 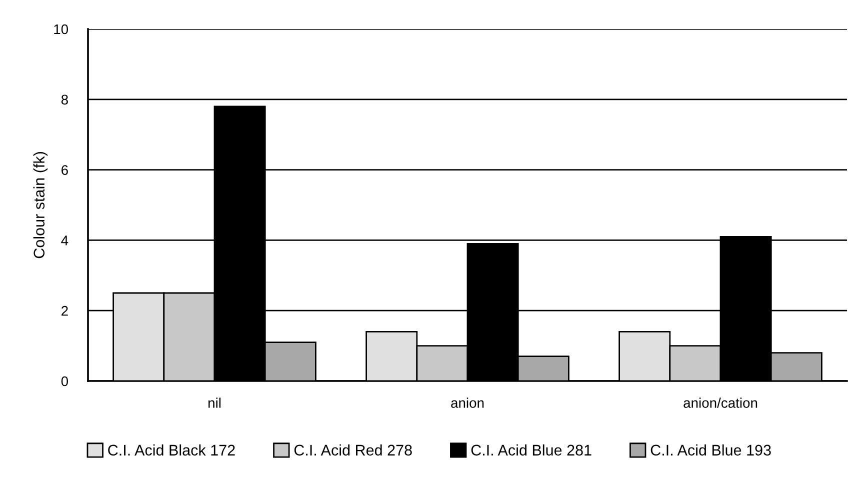 I want to click on y-tick-label: 4, so click(x=64, y=241).